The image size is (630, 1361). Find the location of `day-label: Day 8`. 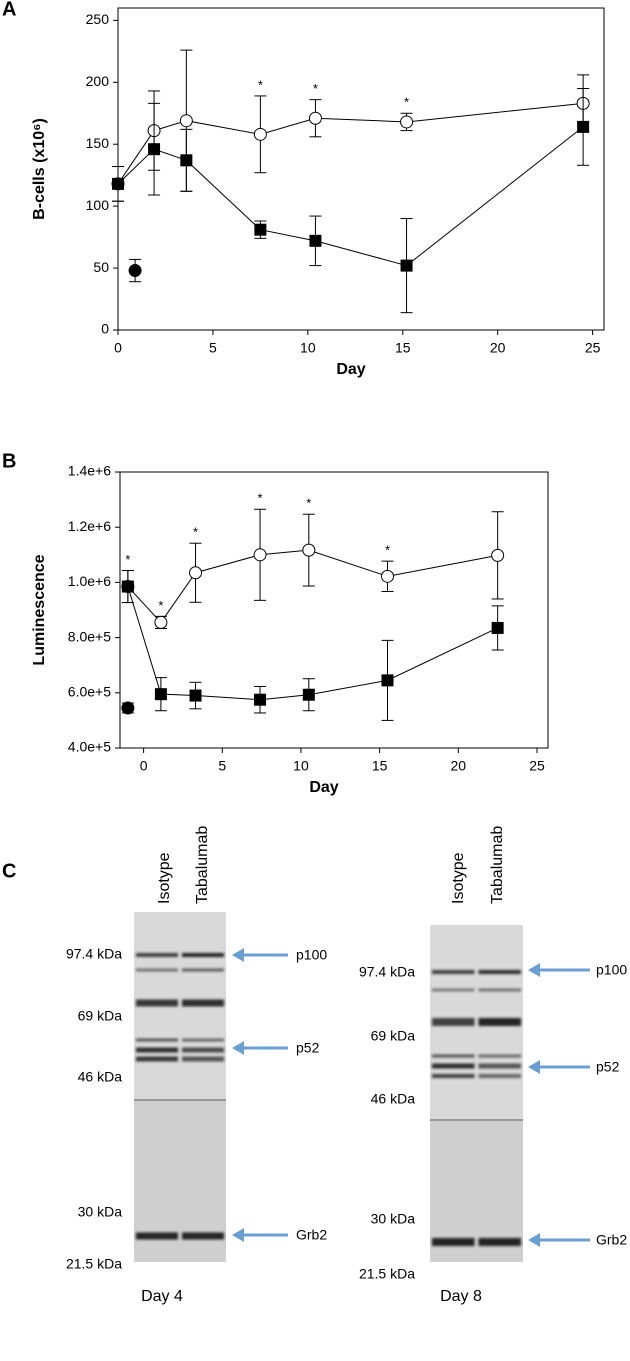

day-label: Day 8 is located at coordinates (461, 1296).